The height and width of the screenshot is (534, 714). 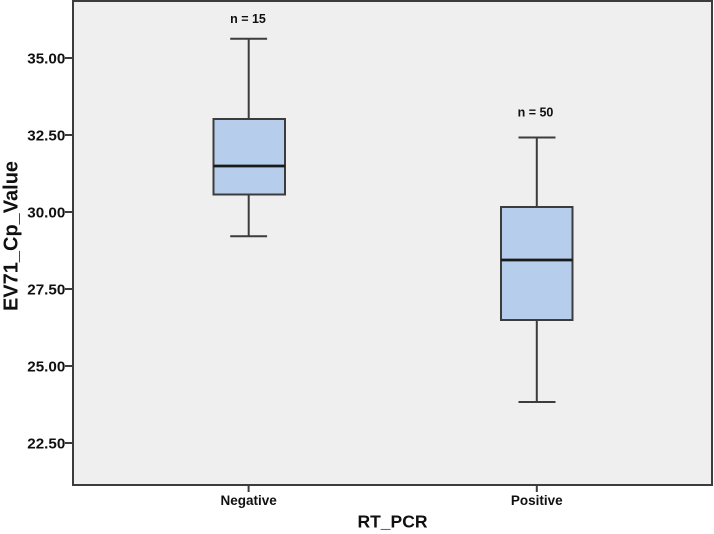 What do you see at coordinates (46, 367) in the screenshot?
I see `svg-text: 25.00` at bounding box center [46, 367].